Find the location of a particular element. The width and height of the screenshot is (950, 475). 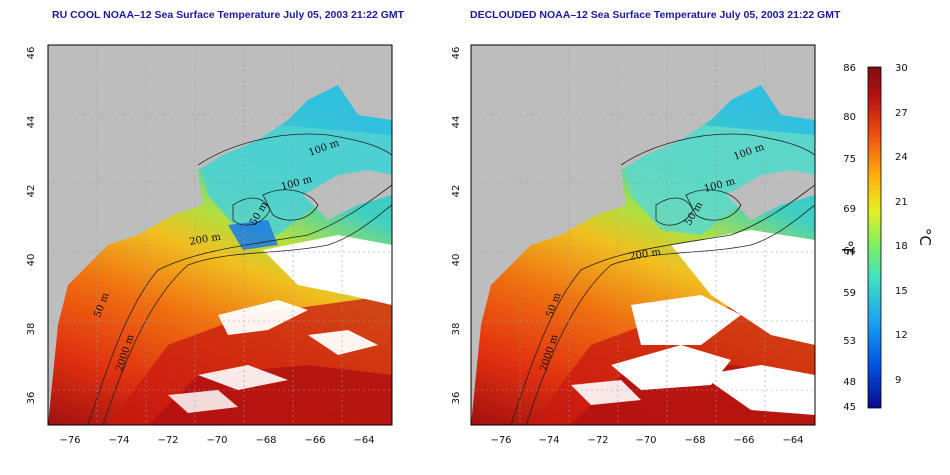

fahrenheit-unit-label: °F is located at coordinates (847, 248).